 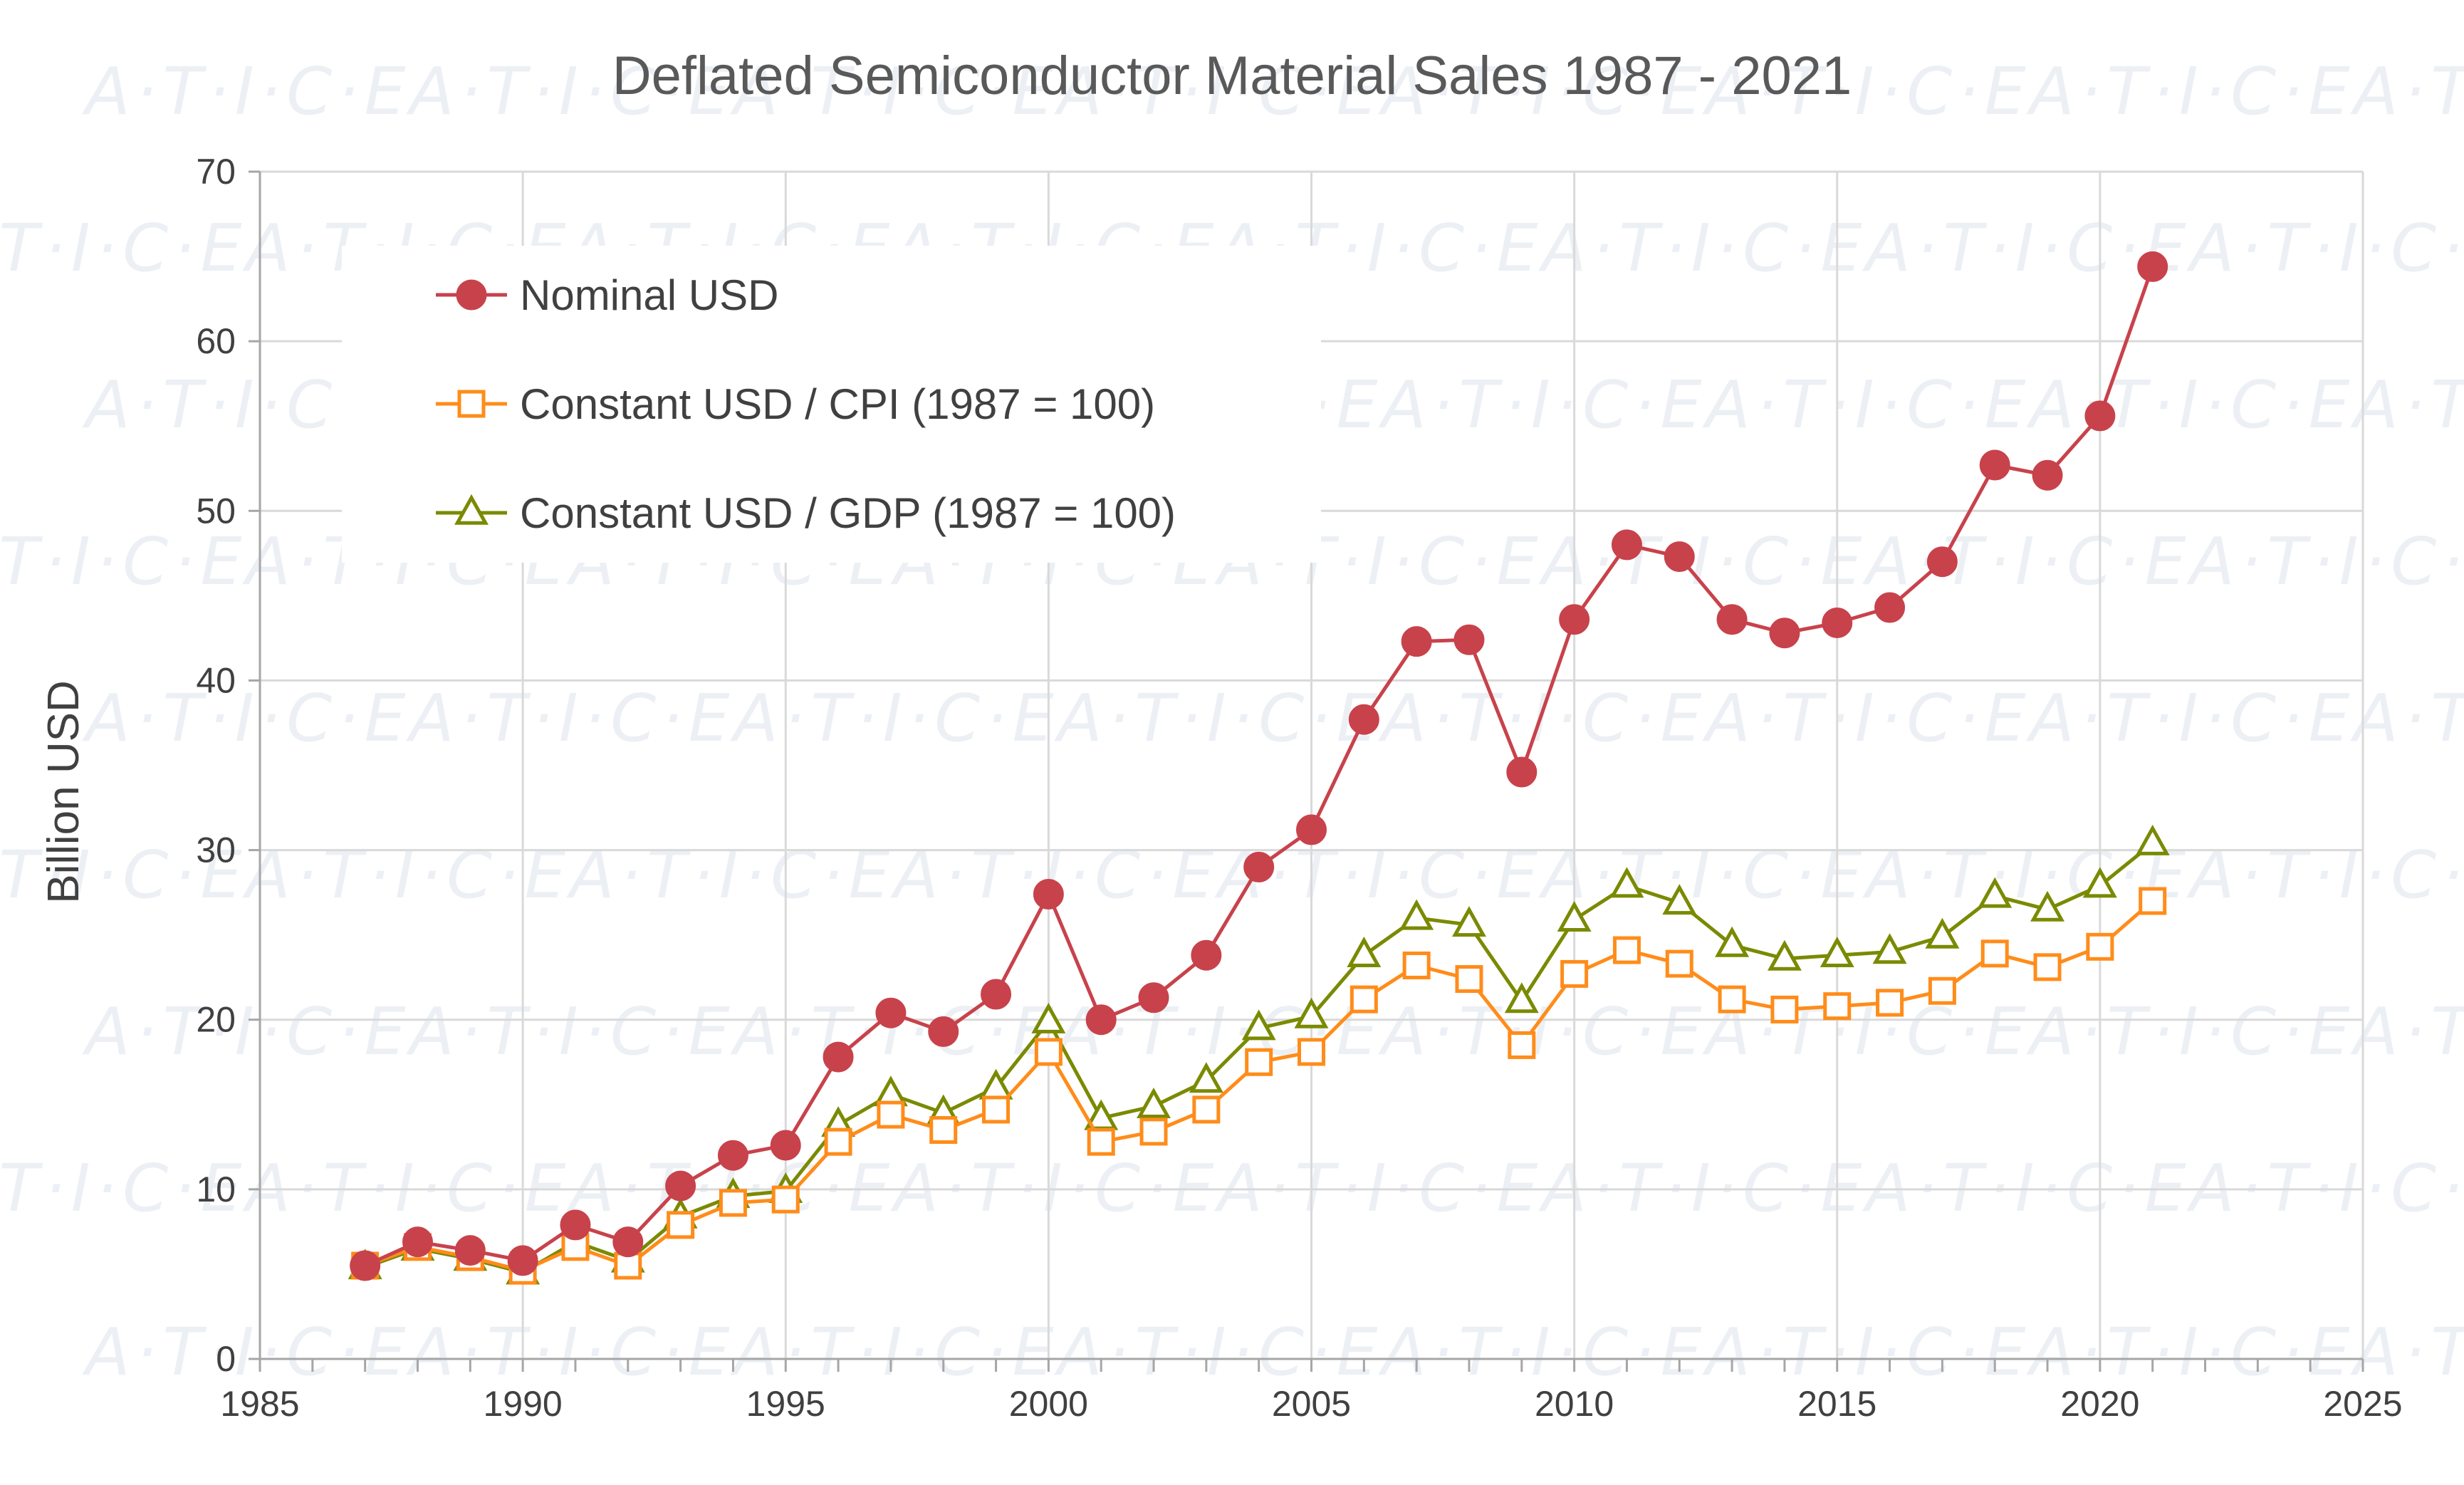 What do you see at coordinates (216, 1189) in the screenshot?
I see `y-tick-label: 10` at bounding box center [216, 1189].